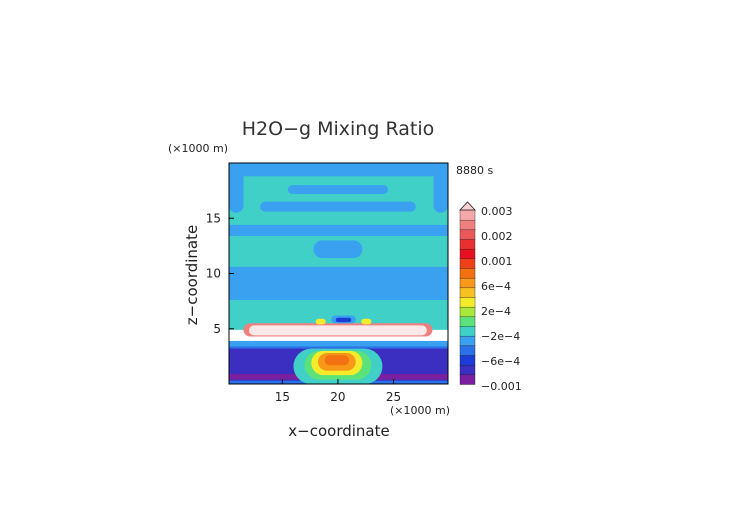 The image size is (752, 532). I want to click on x-axis: 15 20 25, so click(338, 391).